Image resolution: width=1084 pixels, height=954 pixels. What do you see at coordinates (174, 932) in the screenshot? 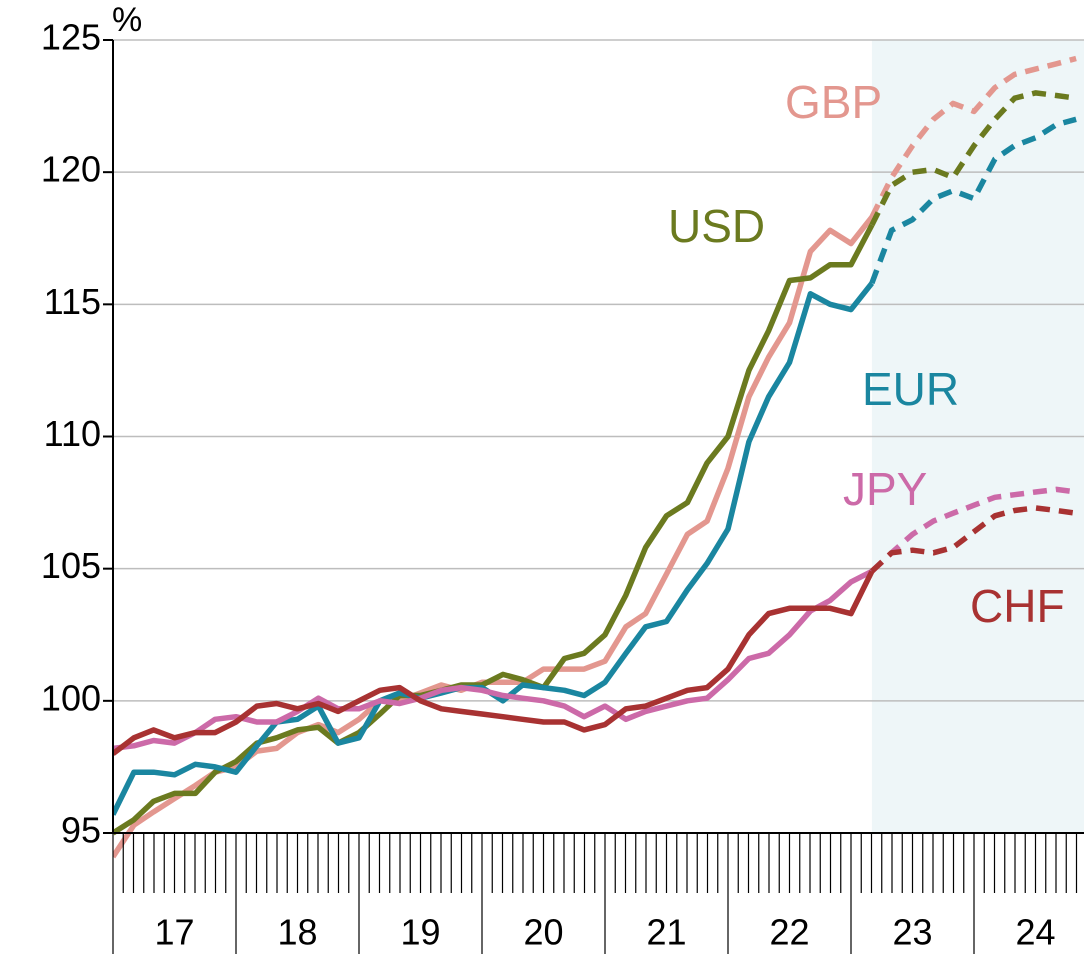
I see `x-tick-label: 17` at bounding box center [174, 932].